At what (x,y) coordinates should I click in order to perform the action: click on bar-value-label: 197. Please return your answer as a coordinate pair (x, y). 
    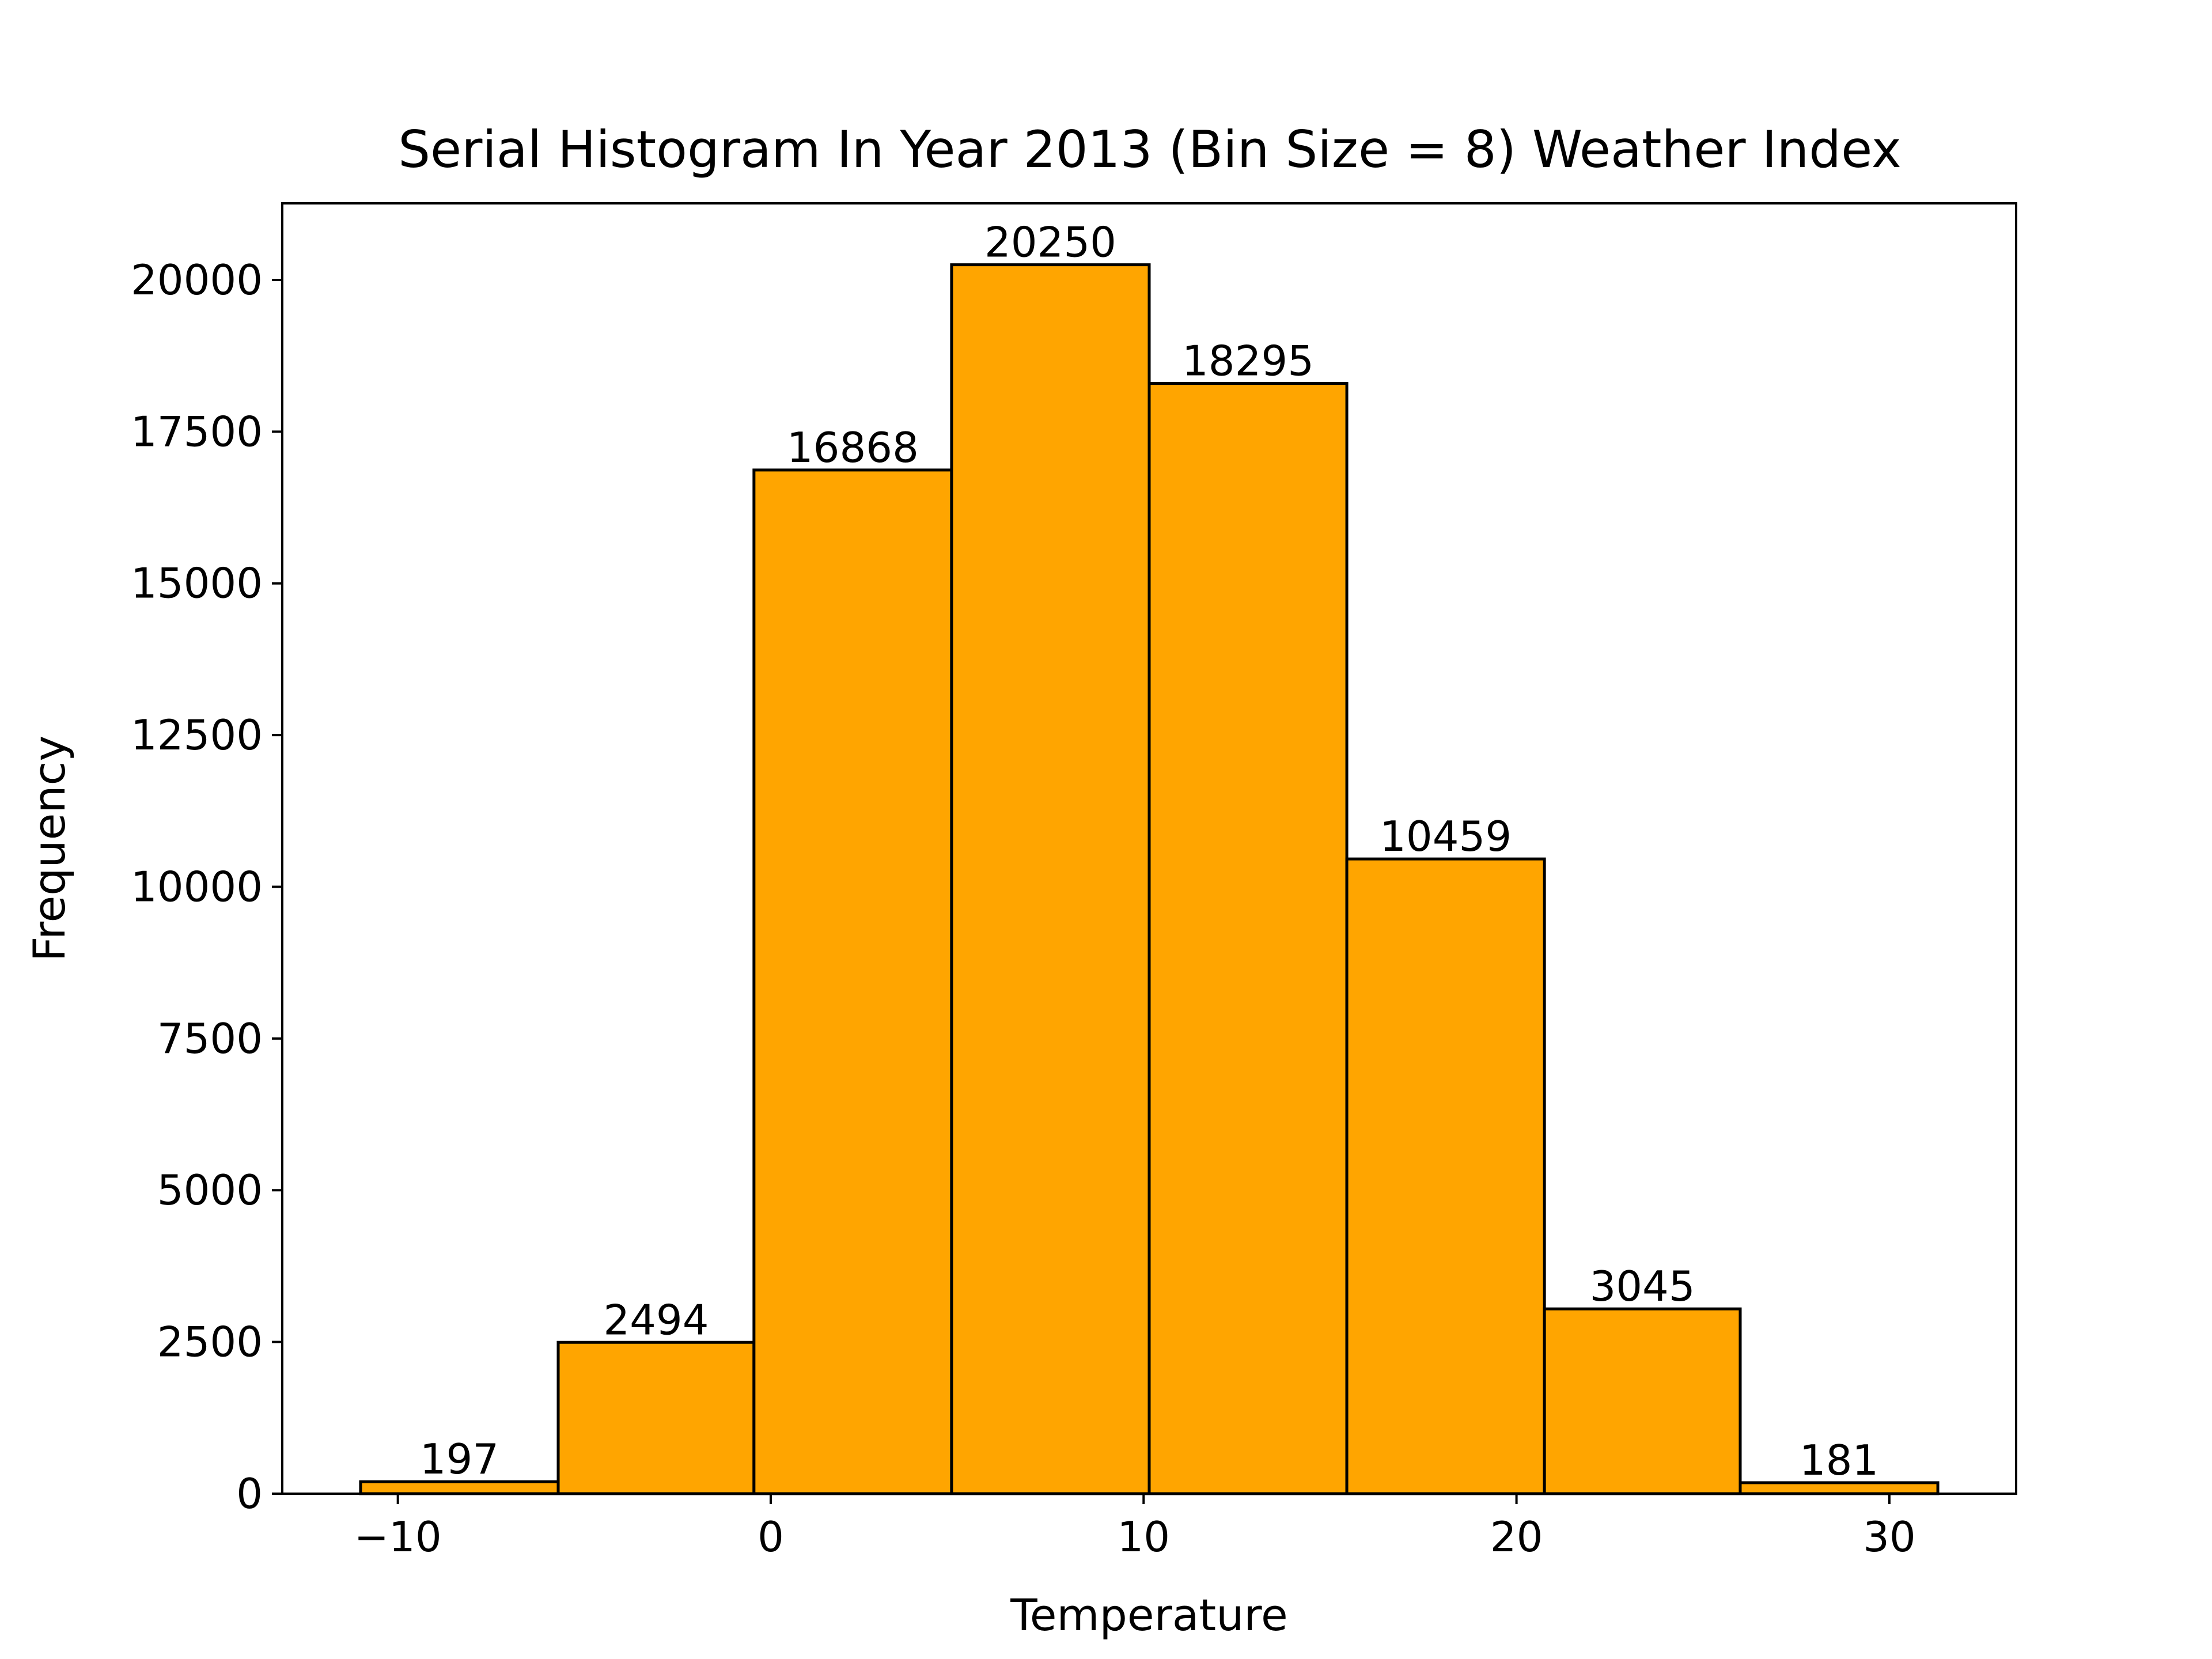
    Looking at the image, I should click on (459, 1459).